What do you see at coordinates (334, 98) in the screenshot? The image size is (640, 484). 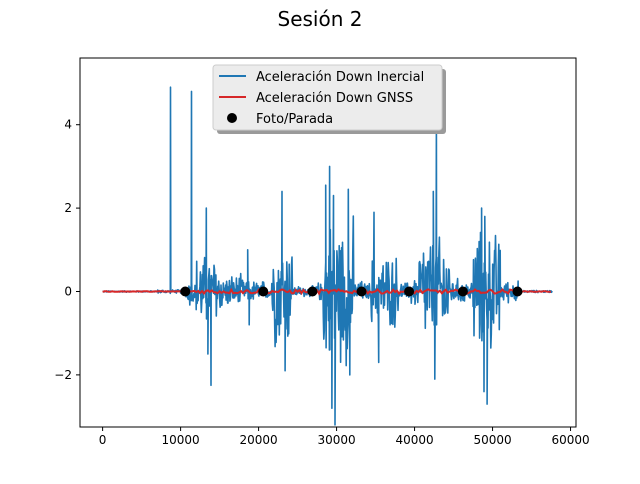 I see `legend-label-gnss: Aceleración Down GNSS` at bounding box center [334, 98].